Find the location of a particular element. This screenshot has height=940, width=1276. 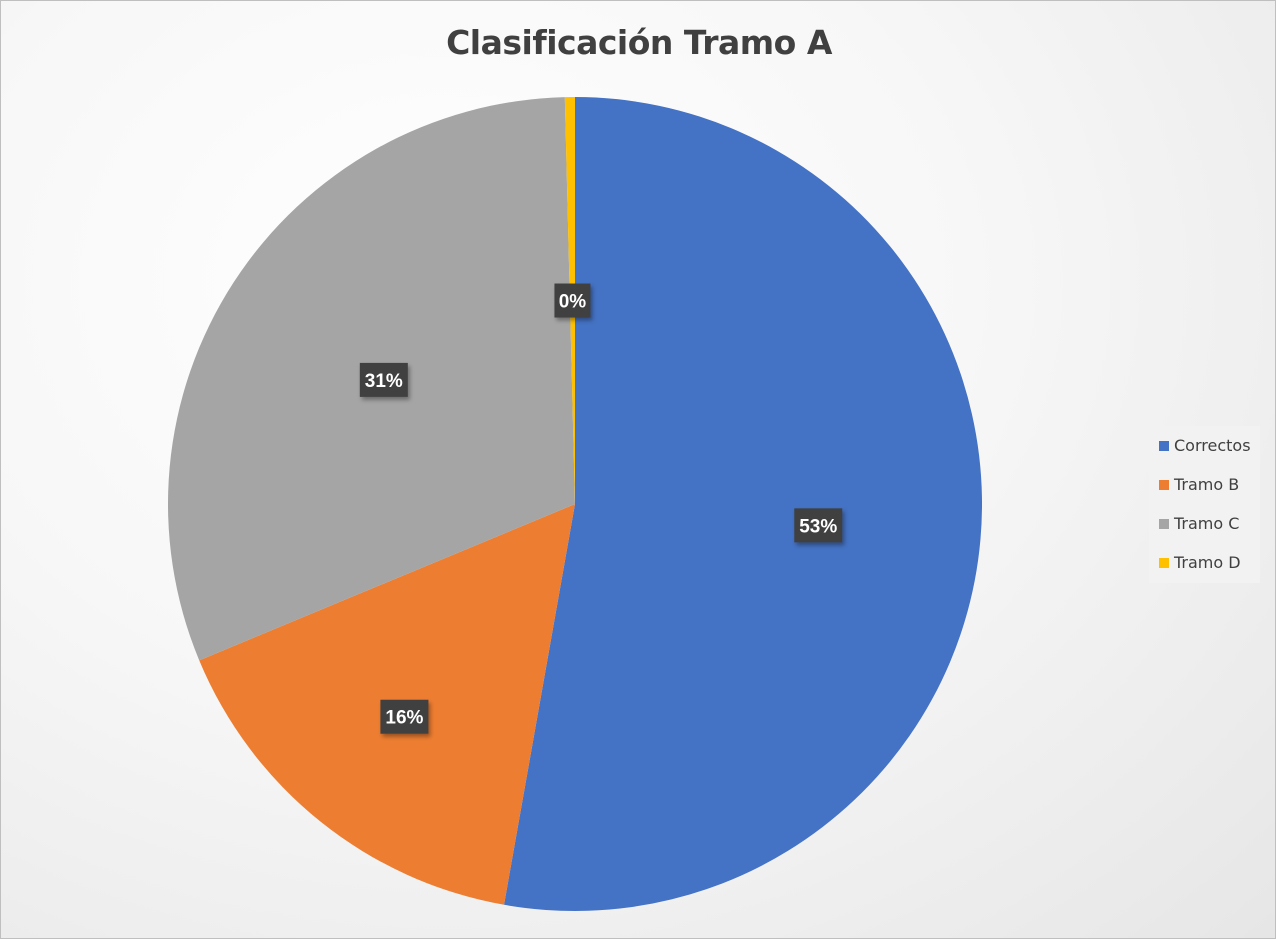

chart-title: Clasificación Tramo A is located at coordinates (639, 42).